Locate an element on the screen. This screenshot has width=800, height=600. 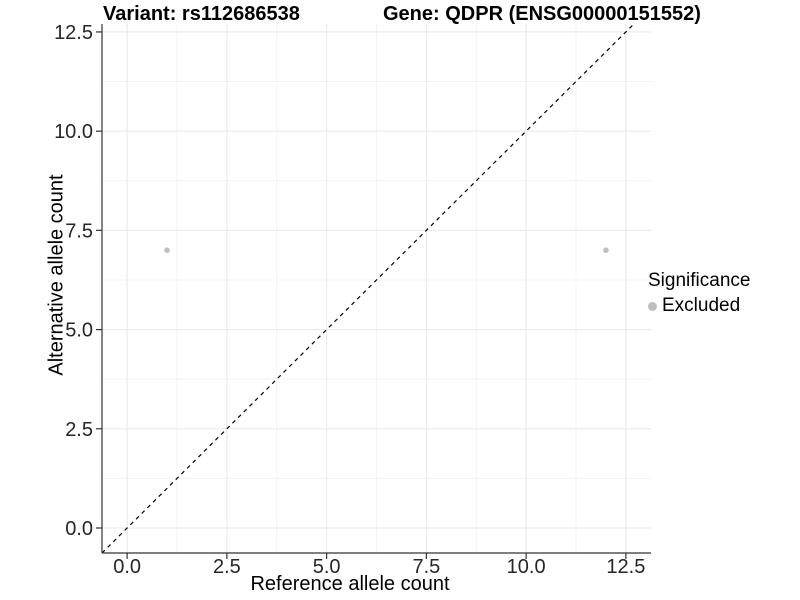
legend-point-swatch is located at coordinates (652, 306).